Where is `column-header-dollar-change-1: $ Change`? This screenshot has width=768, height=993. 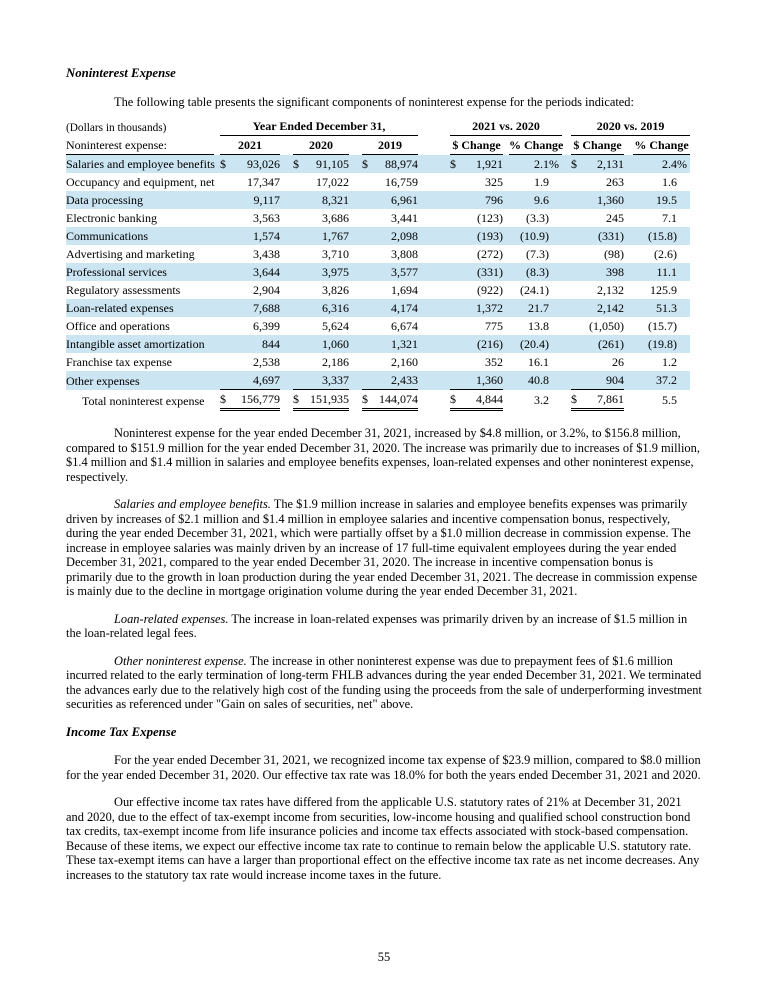
column-header-dollar-change-1: $ Change is located at coordinates (476, 145).